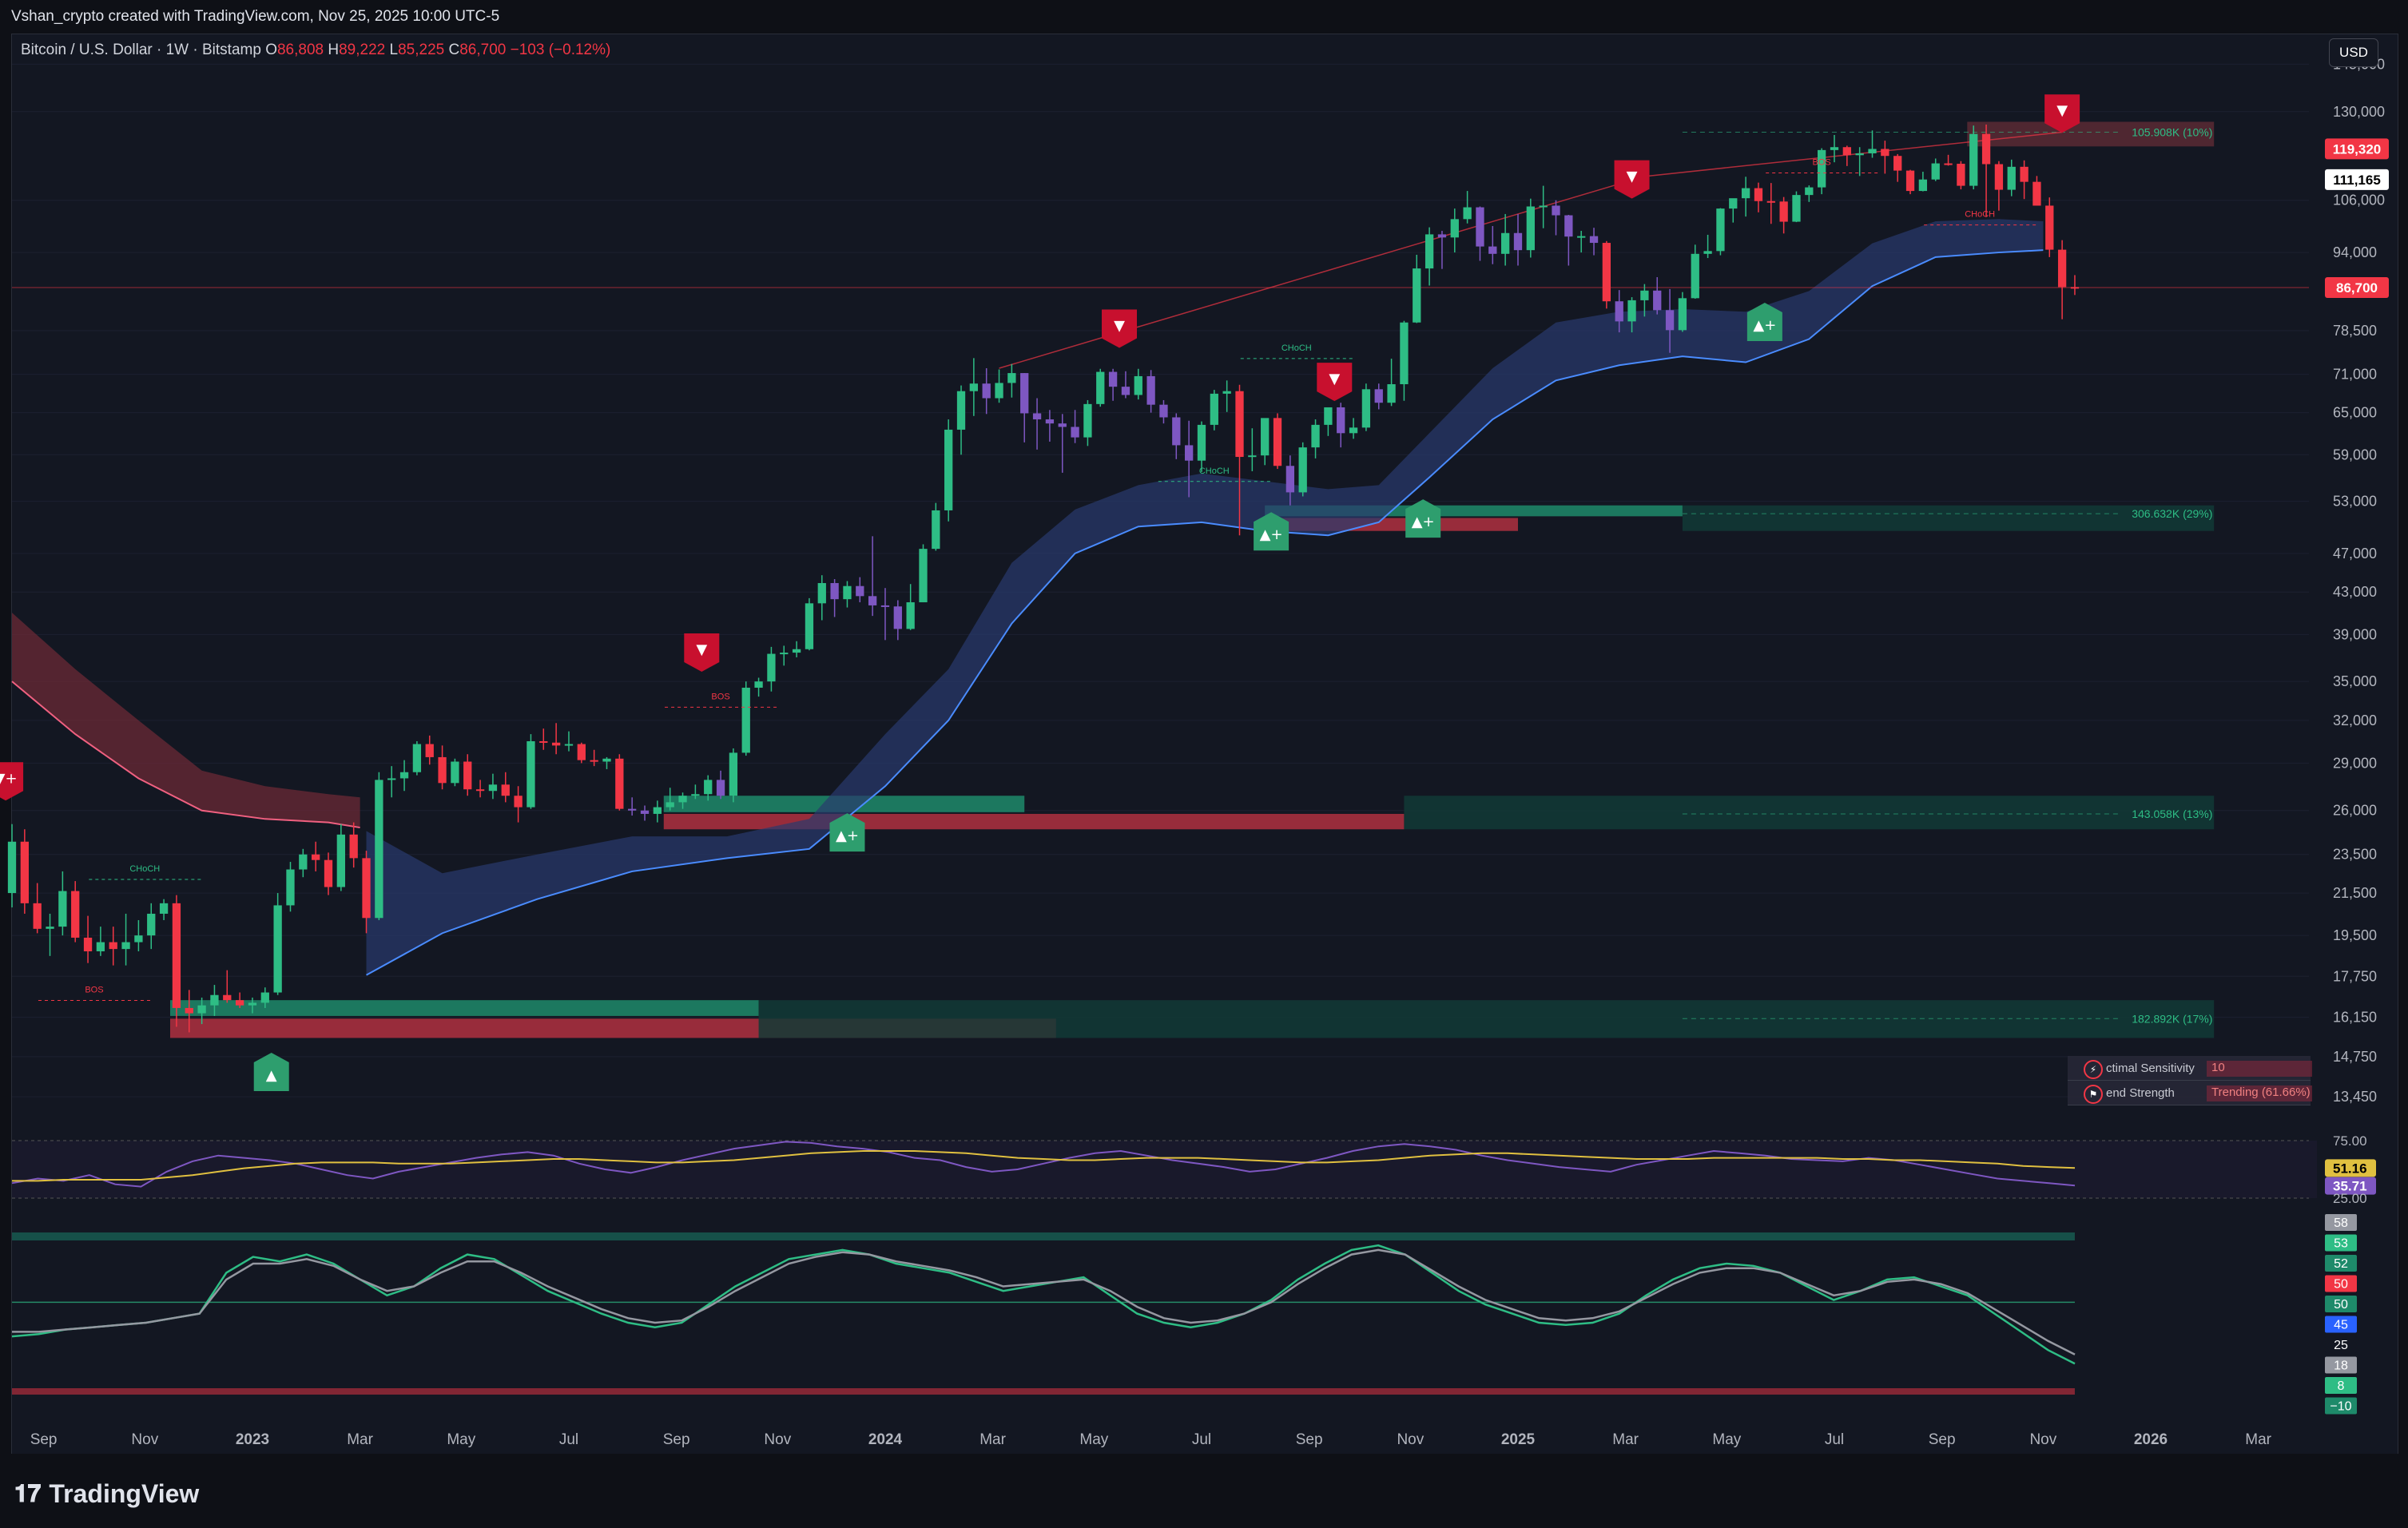 This screenshot has height=1528, width=2408. I want to click on buy-signal: ▲, so click(271, 1071).